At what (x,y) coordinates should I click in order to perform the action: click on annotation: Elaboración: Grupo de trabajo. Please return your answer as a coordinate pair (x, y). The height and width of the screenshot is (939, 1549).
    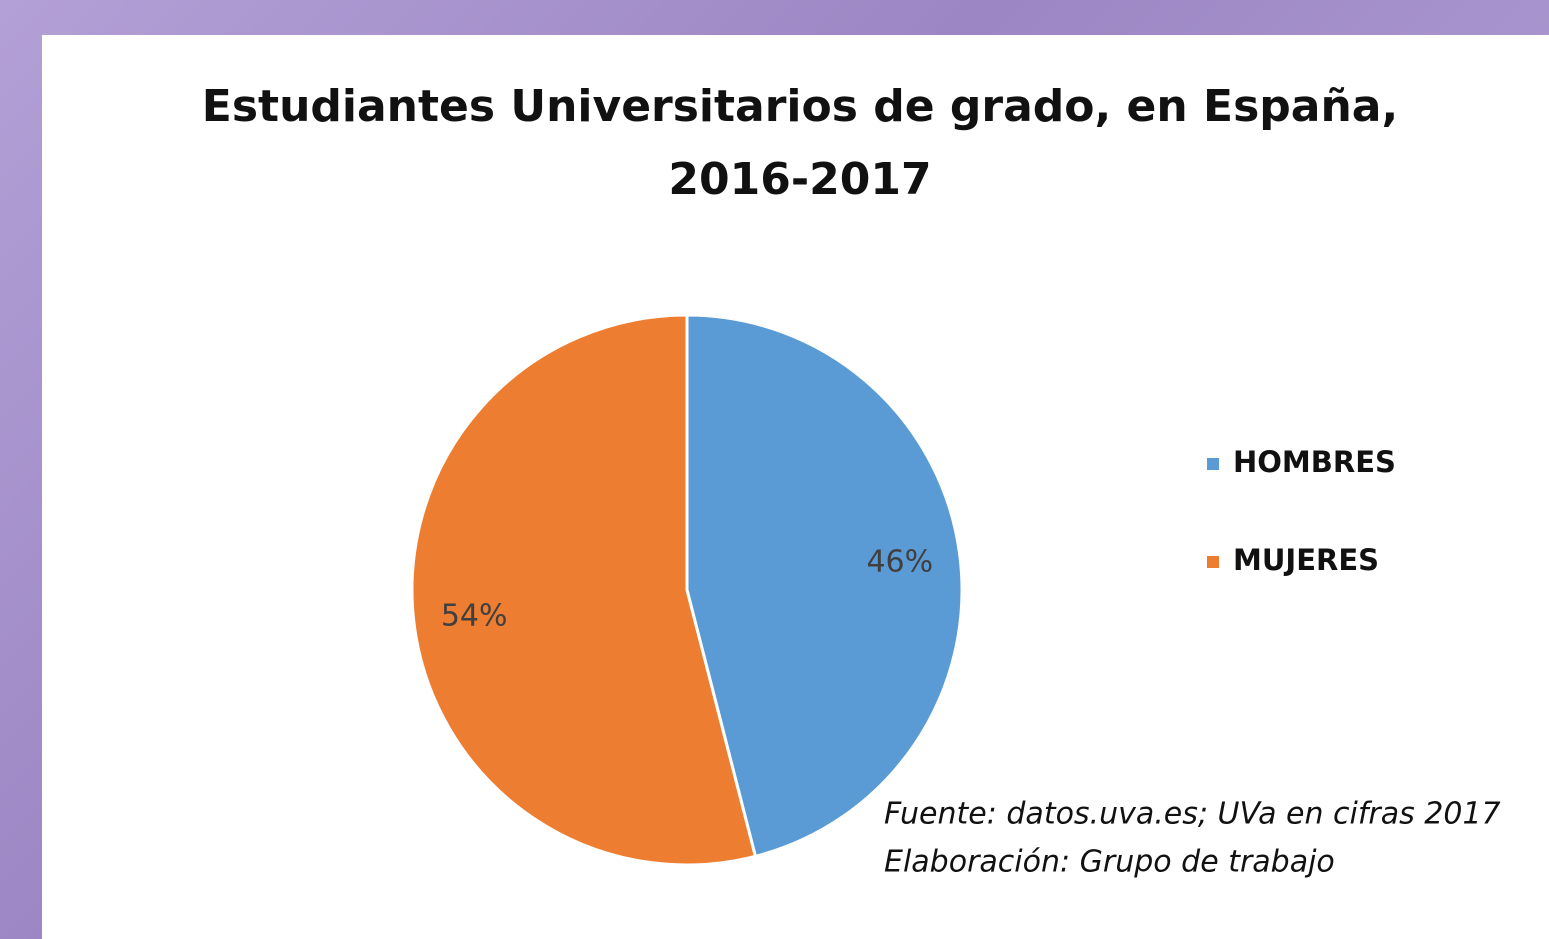
    Looking at the image, I should click on (1109, 862).